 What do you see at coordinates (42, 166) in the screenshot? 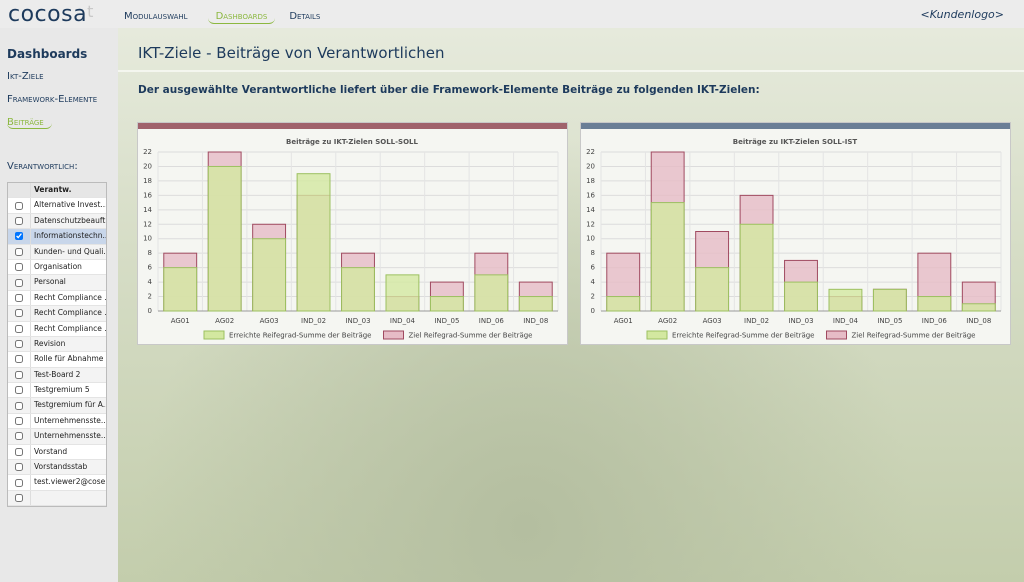
I see `filter-label: Verantwortlich:` at bounding box center [42, 166].